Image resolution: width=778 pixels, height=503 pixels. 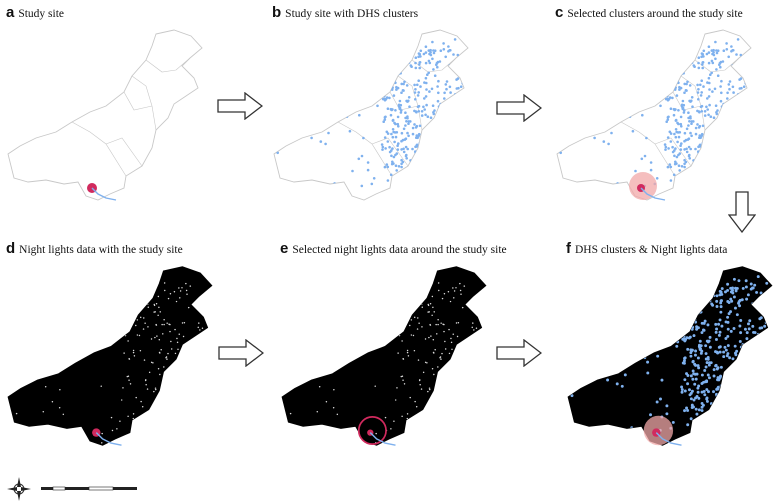 What do you see at coordinates (654, 117) in the screenshot?
I see `map-selected-clusters` at bounding box center [654, 117].